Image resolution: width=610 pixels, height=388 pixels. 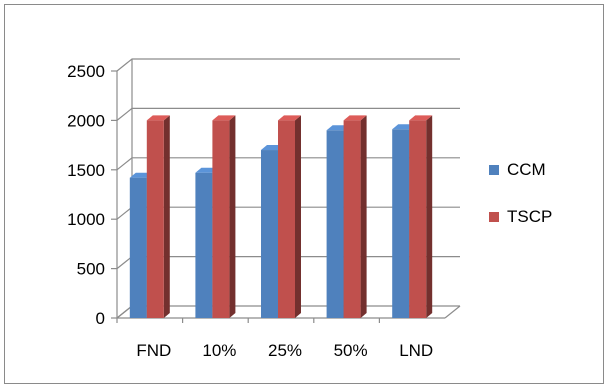 I want to click on bar-tscp-25pct, so click(x=289, y=217).